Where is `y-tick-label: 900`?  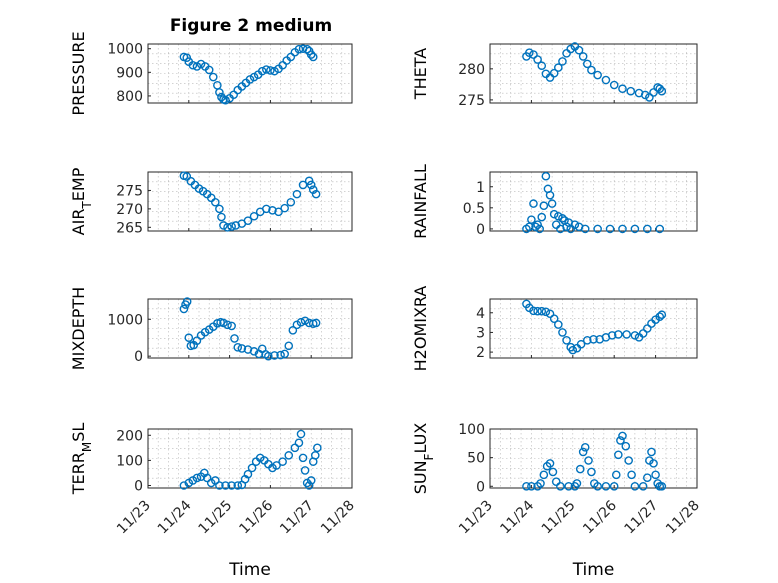 y-tick-label: 900 is located at coordinates (129, 73).